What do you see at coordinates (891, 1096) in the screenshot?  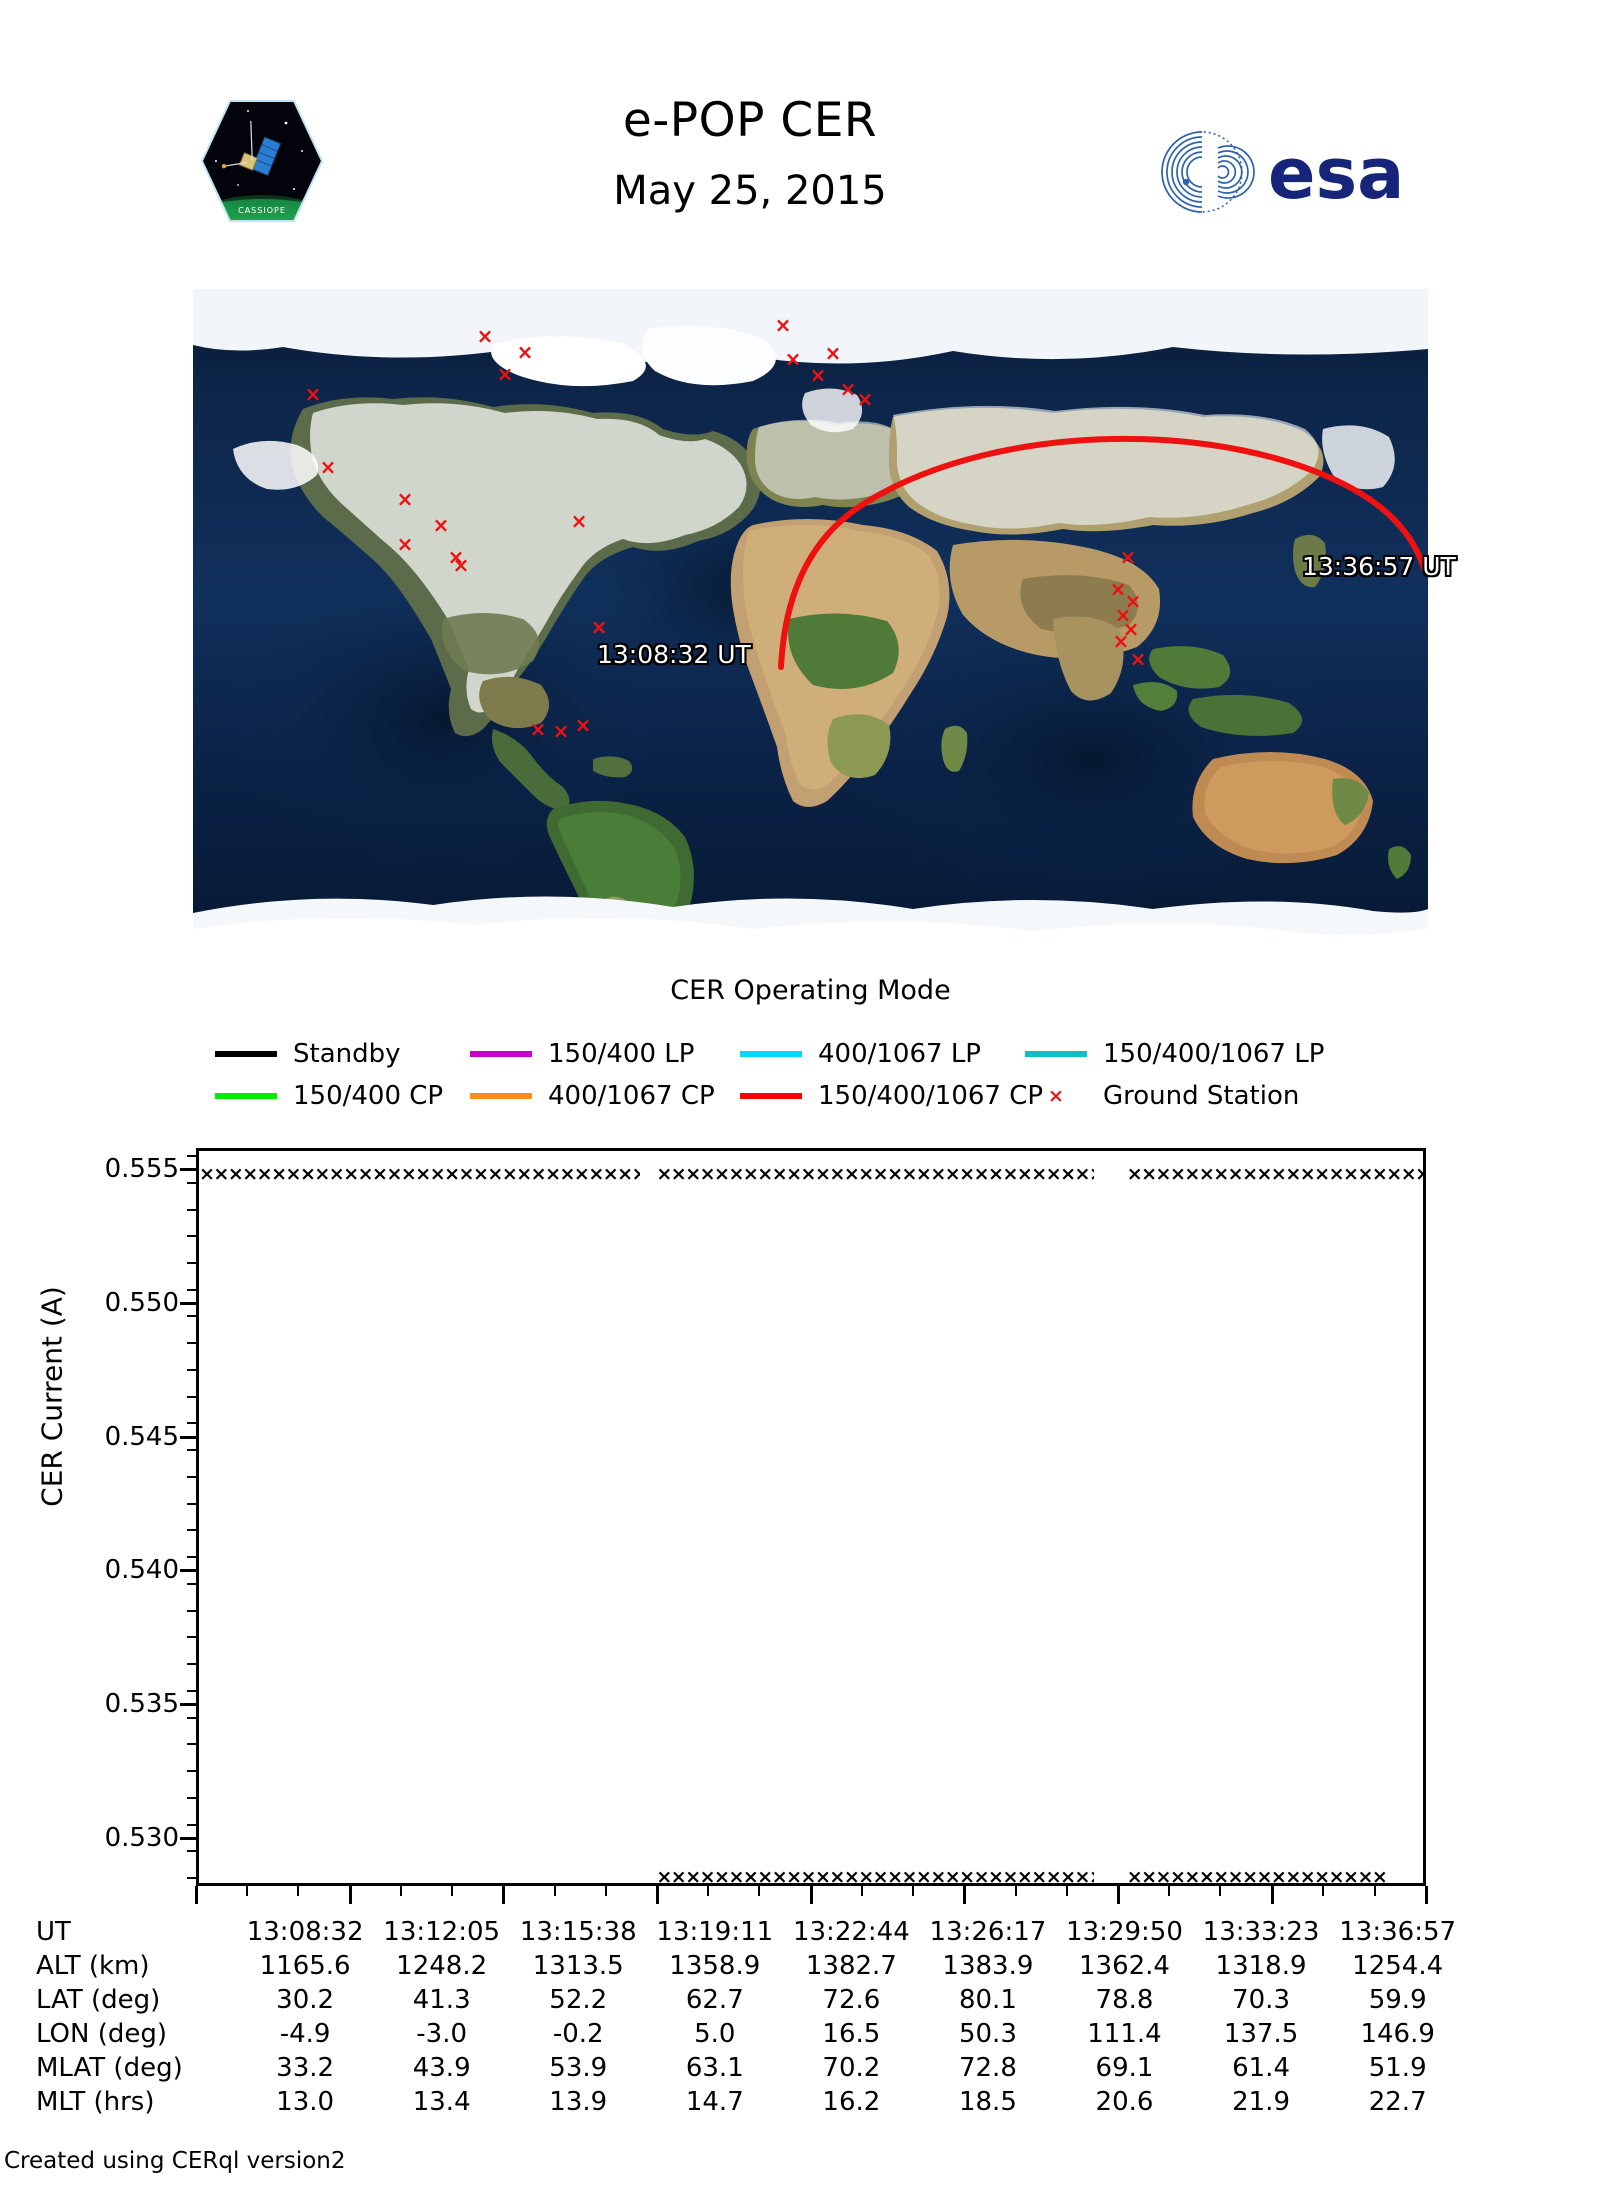 I see `legend-entry-150-400-1067-cp: 150/400/1067 CP` at bounding box center [891, 1096].